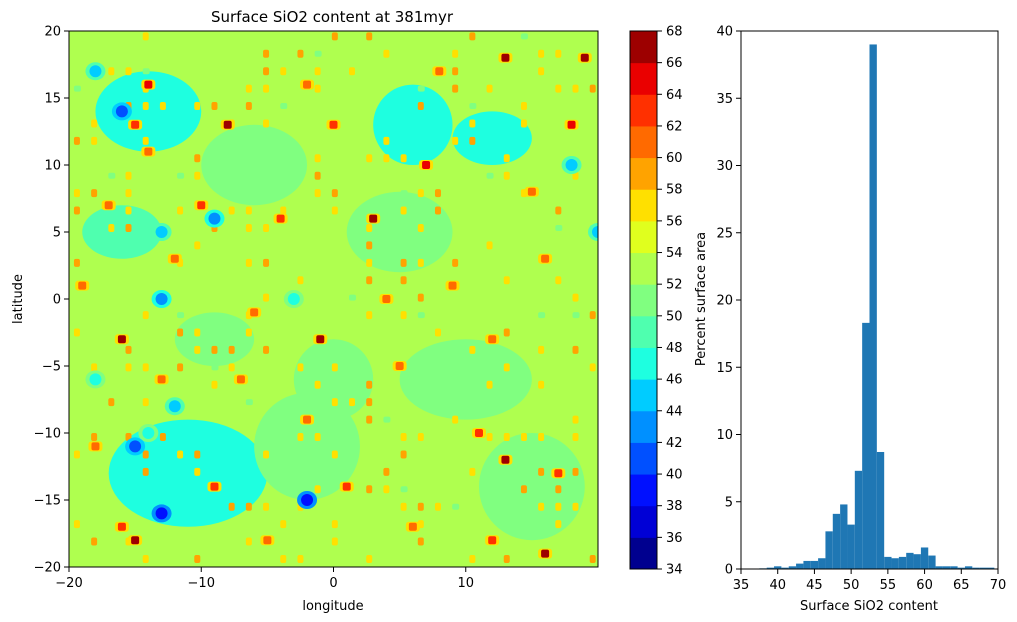 The height and width of the screenshot is (622, 1017). I want to click on colorbar-tick-label: 60, so click(674, 158).